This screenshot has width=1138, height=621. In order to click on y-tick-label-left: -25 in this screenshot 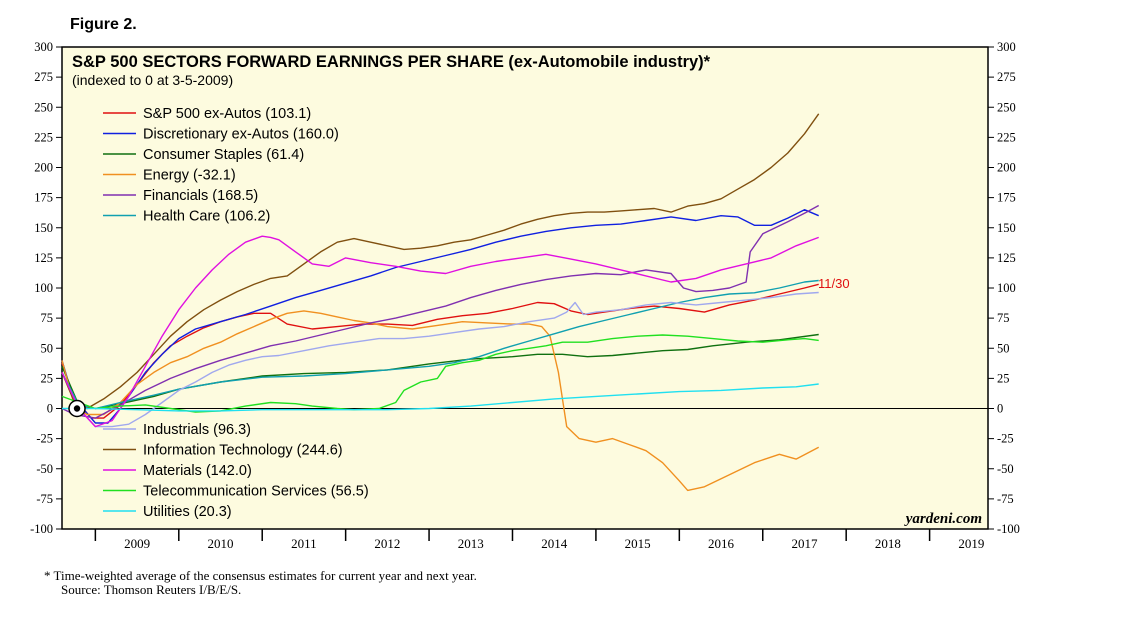, I will do `click(44, 439)`.